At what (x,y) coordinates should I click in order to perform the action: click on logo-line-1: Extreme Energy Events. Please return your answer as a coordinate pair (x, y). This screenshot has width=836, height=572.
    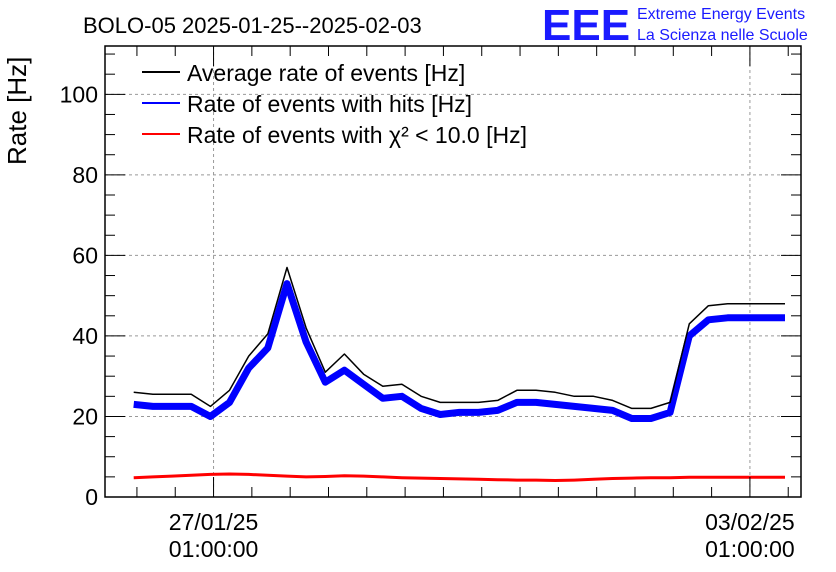
    Looking at the image, I should click on (721, 14).